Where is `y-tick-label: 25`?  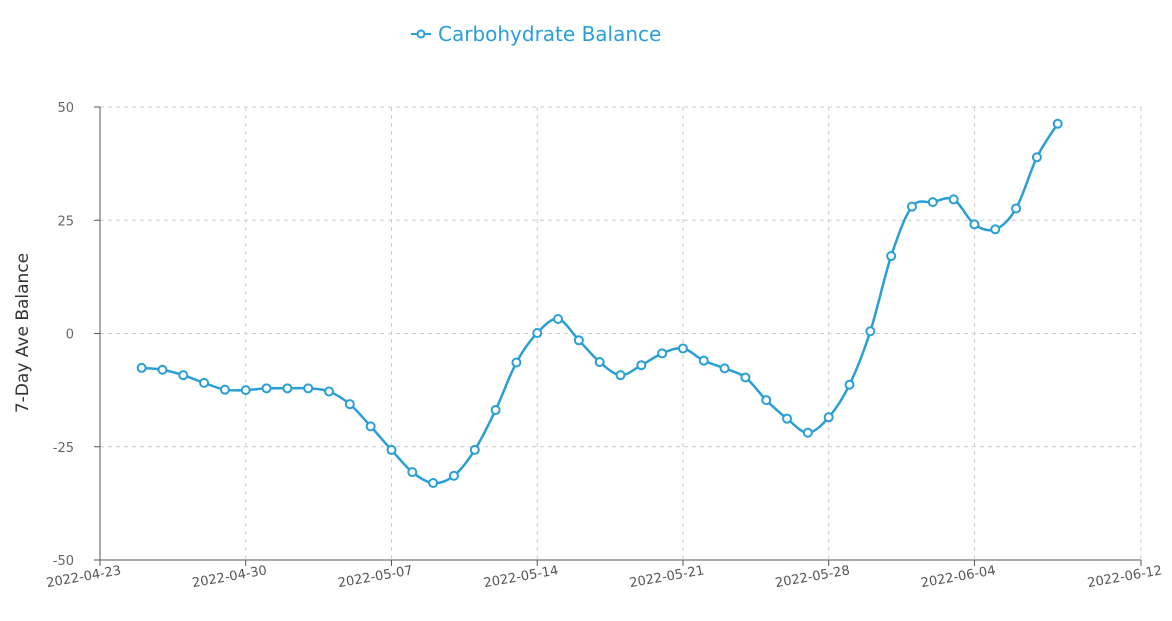 y-tick-label: 25 is located at coordinates (65, 221).